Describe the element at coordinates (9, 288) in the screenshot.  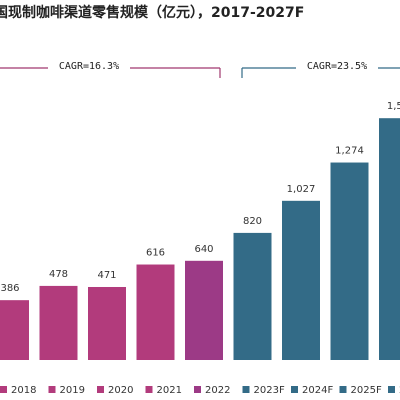
I see `value-label: 386` at that location.